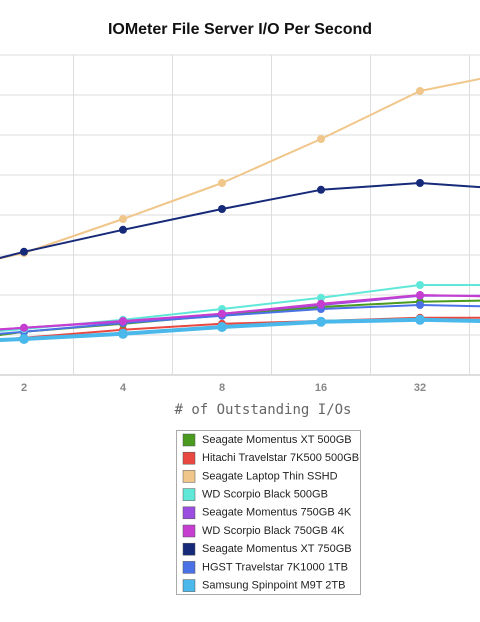  What do you see at coordinates (270, 476) in the screenshot?
I see `legend-label: Seagate Laptop Thin SSHD` at bounding box center [270, 476].